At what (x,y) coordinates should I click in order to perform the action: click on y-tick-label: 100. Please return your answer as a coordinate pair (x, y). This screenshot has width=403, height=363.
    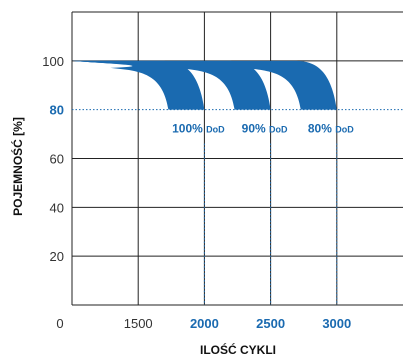
    Looking at the image, I should click on (53, 61).